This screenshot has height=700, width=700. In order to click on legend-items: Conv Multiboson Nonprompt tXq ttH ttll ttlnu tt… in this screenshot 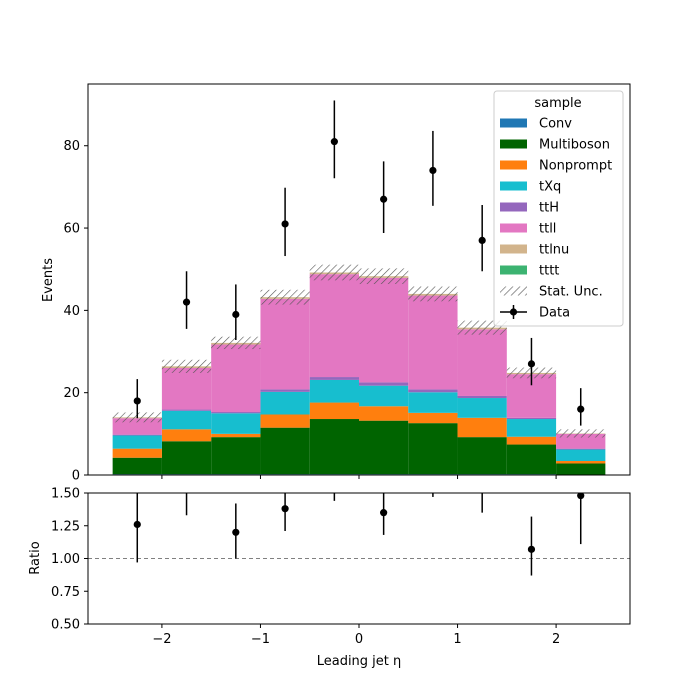, I will do `click(556, 219)`.